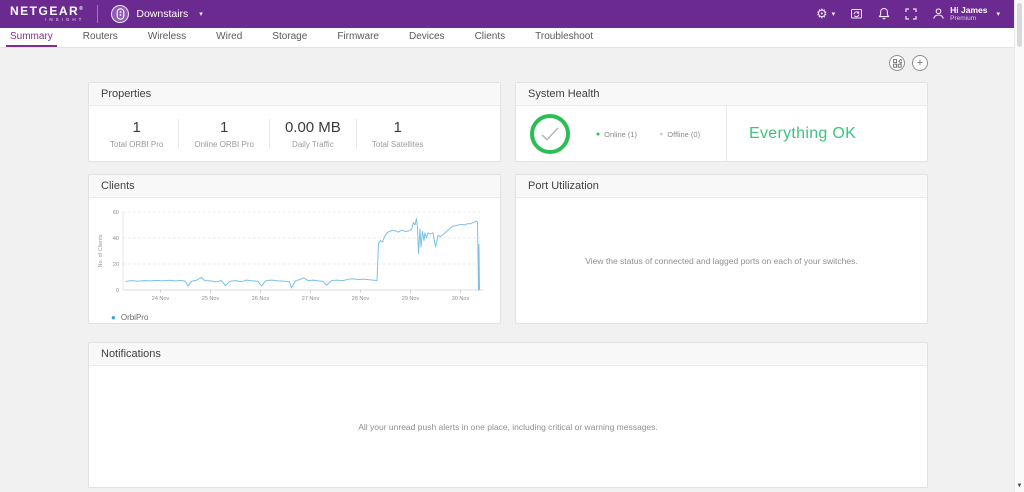  What do you see at coordinates (117, 291) in the screenshot?
I see `svg-text: 0` at bounding box center [117, 291].